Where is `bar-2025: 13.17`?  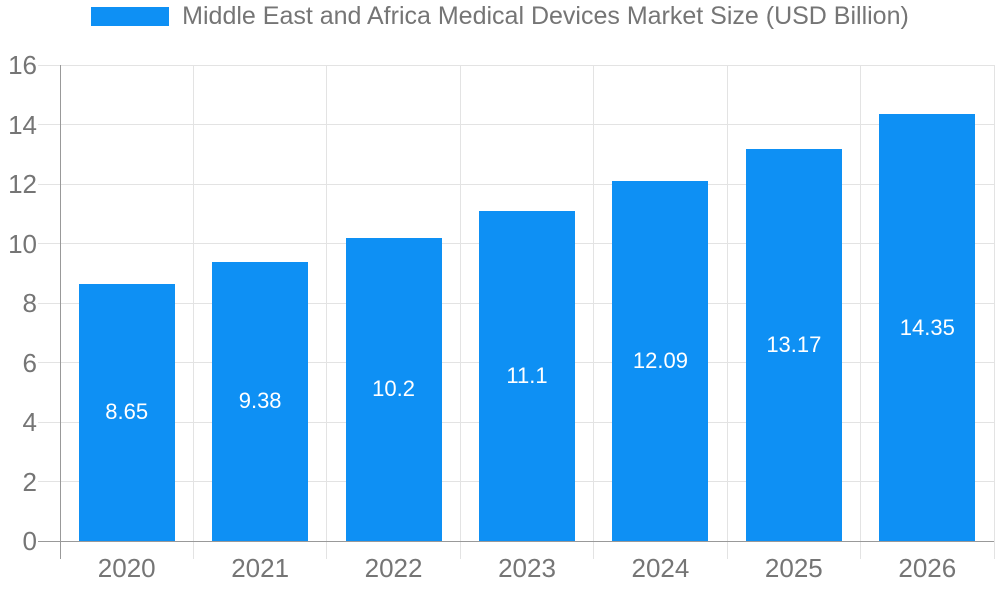
bar-2025: 13.17 is located at coordinates (793, 345).